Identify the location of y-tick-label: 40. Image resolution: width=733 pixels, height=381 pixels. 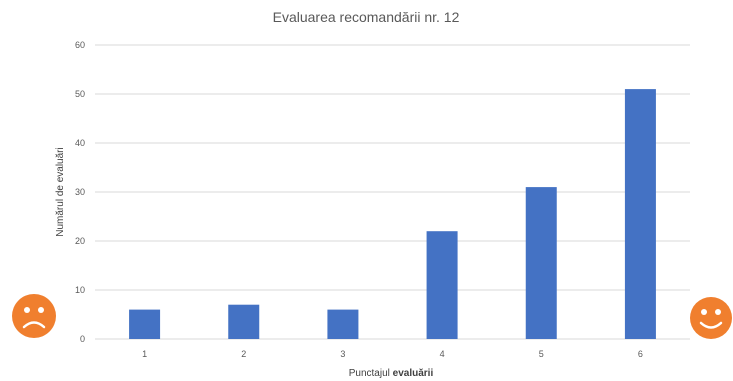
(80, 143).